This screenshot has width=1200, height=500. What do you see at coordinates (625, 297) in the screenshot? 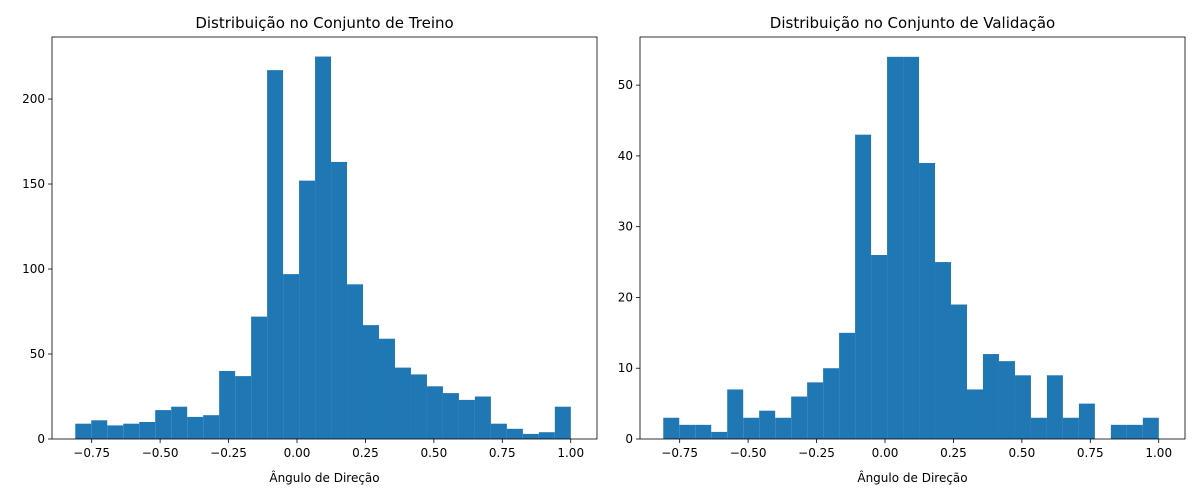
I see `y-tick-label: 20` at bounding box center [625, 297].